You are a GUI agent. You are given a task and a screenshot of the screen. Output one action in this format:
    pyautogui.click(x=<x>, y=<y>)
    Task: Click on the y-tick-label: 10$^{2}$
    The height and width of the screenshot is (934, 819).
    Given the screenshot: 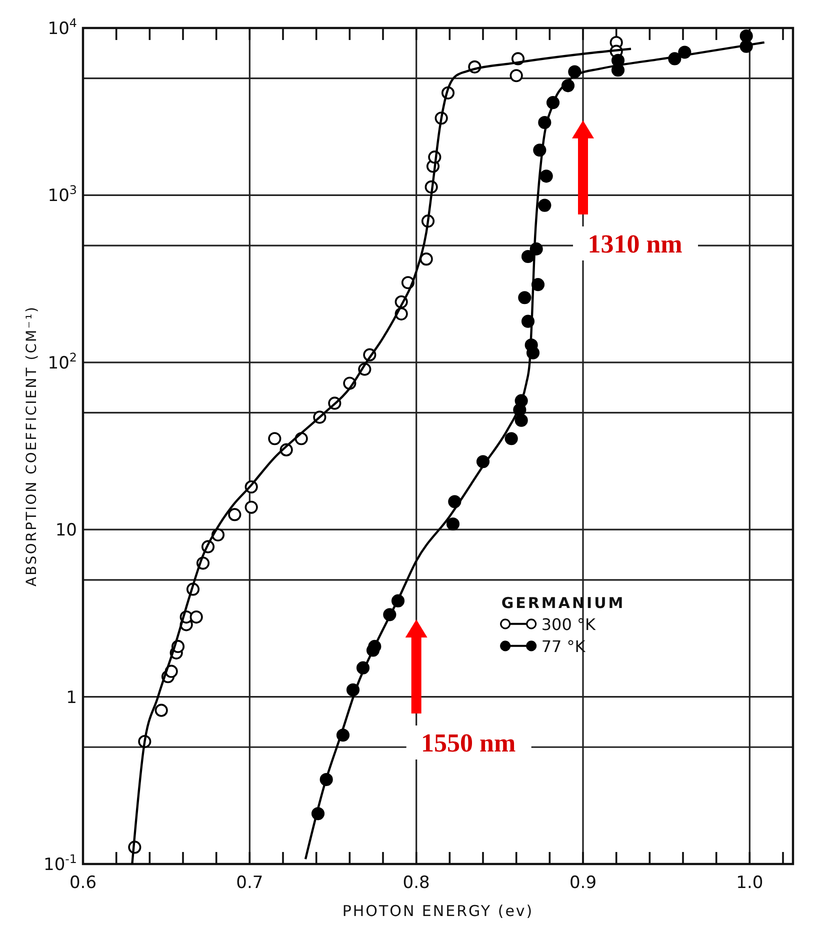 What is the action you would take?
    pyautogui.click(x=62, y=362)
    